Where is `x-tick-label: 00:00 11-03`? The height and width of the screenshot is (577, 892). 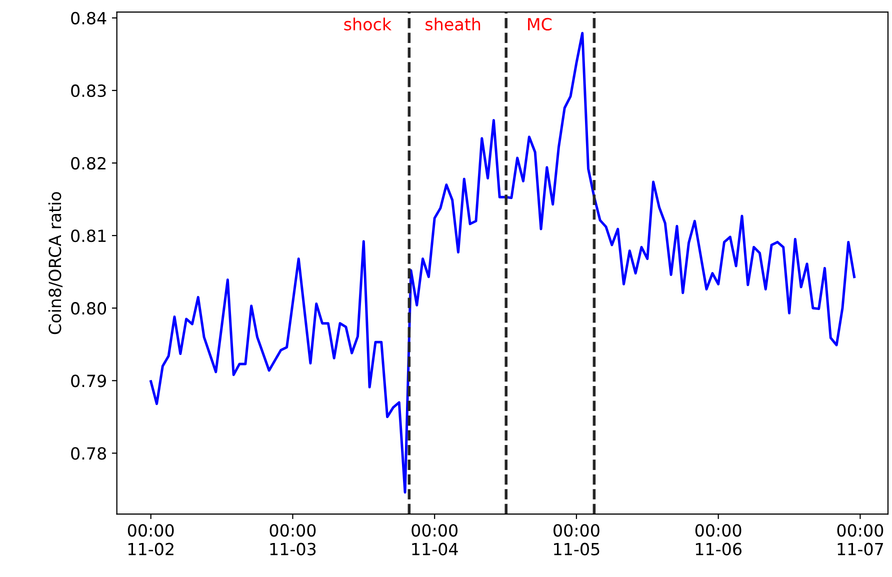
x-tick-label: 00:00 11-03 is located at coordinates (293, 540).